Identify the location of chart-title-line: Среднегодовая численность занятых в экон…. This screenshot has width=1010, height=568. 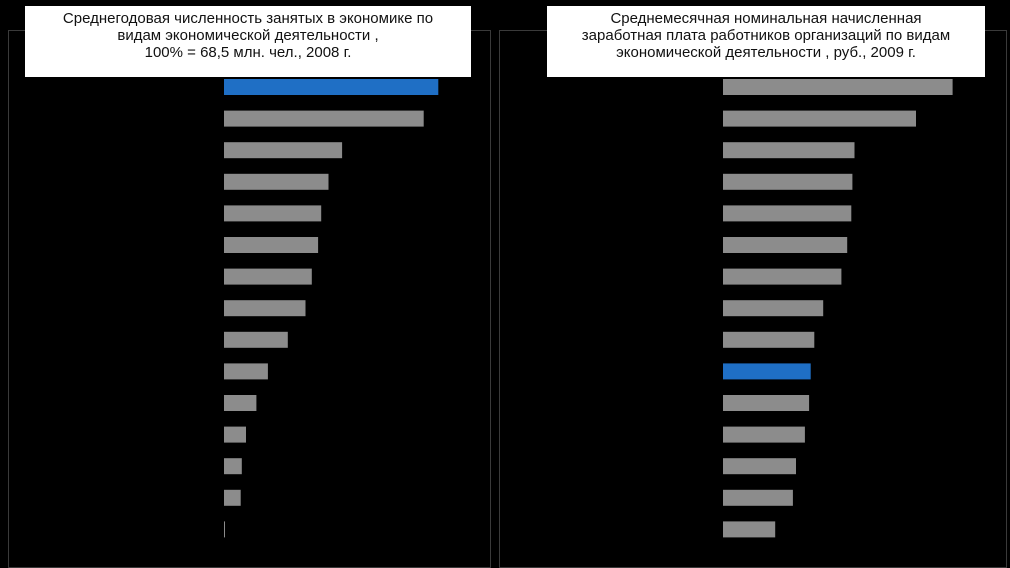
(248, 18).